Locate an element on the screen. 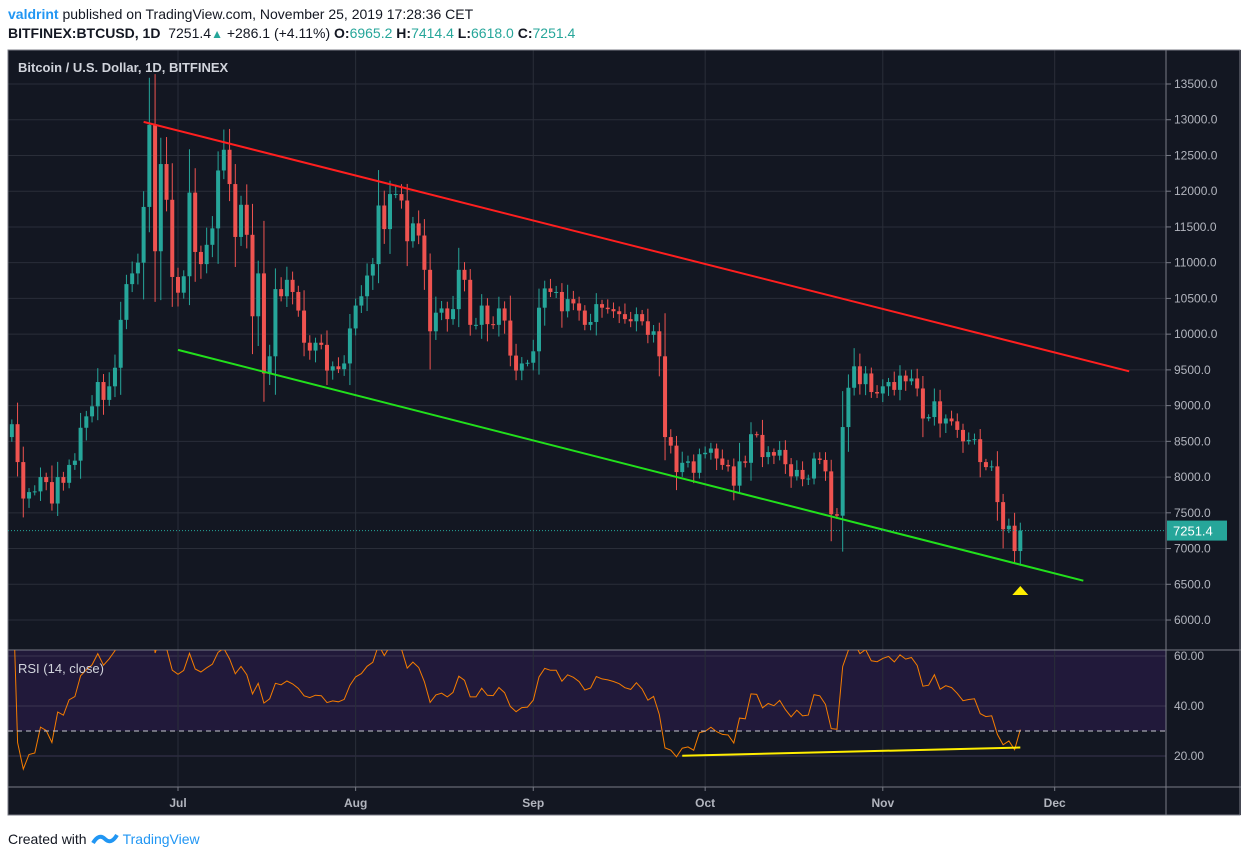 The width and height of the screenshot is (1241, 860). up-arrow-icon: ▲ is located at coordinates (217, 34).